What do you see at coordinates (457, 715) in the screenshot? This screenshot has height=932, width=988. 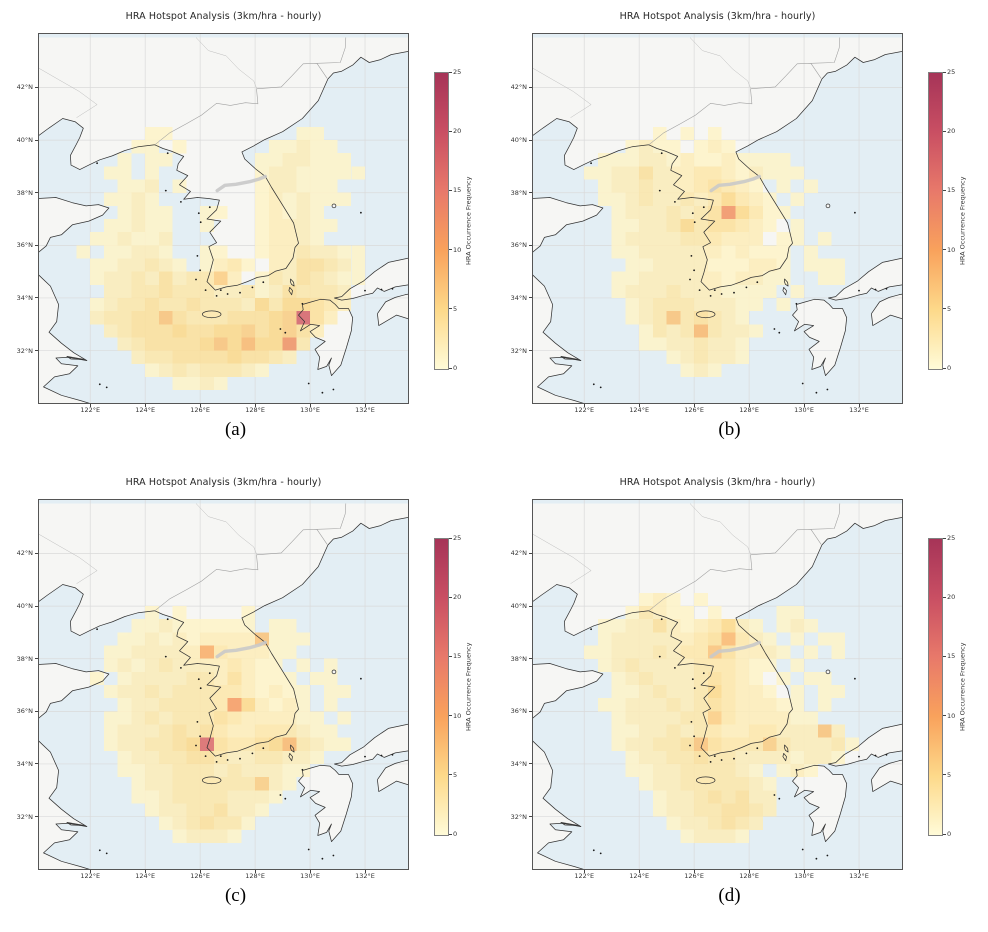 I see `colorbar-tick-label: 10` at bounding box center [457, 715].